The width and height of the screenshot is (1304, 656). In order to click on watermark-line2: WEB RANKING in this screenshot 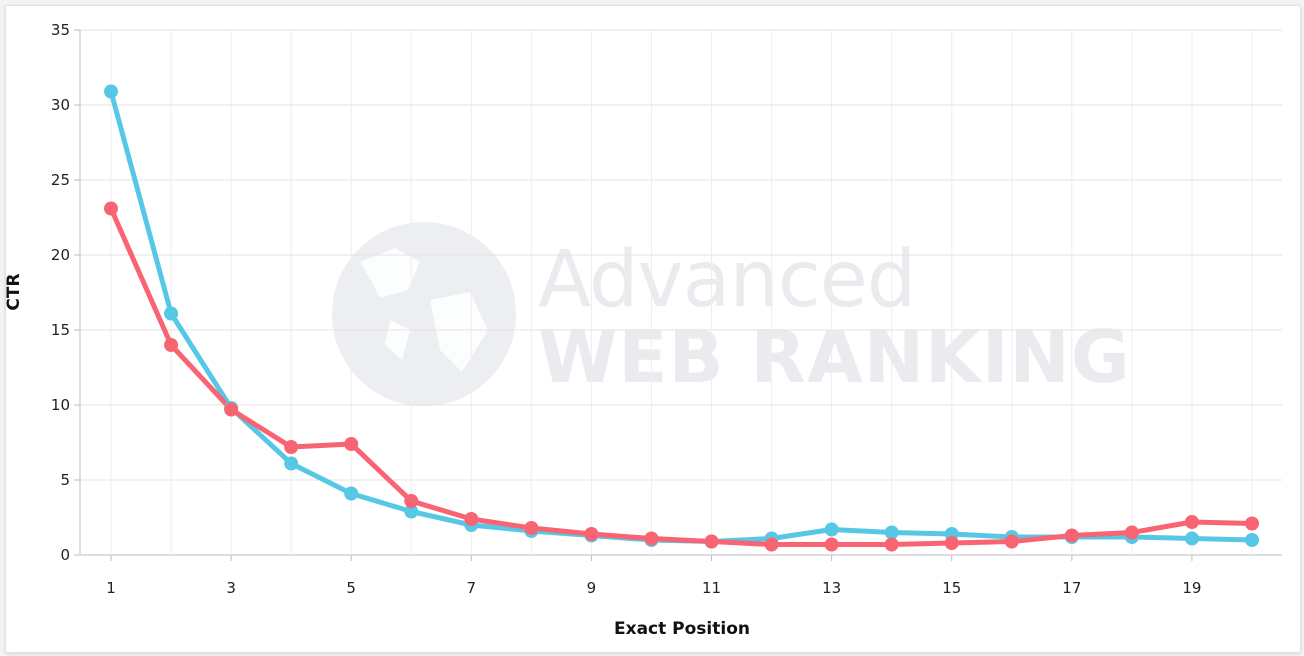, I will do `click(834, 357)`.